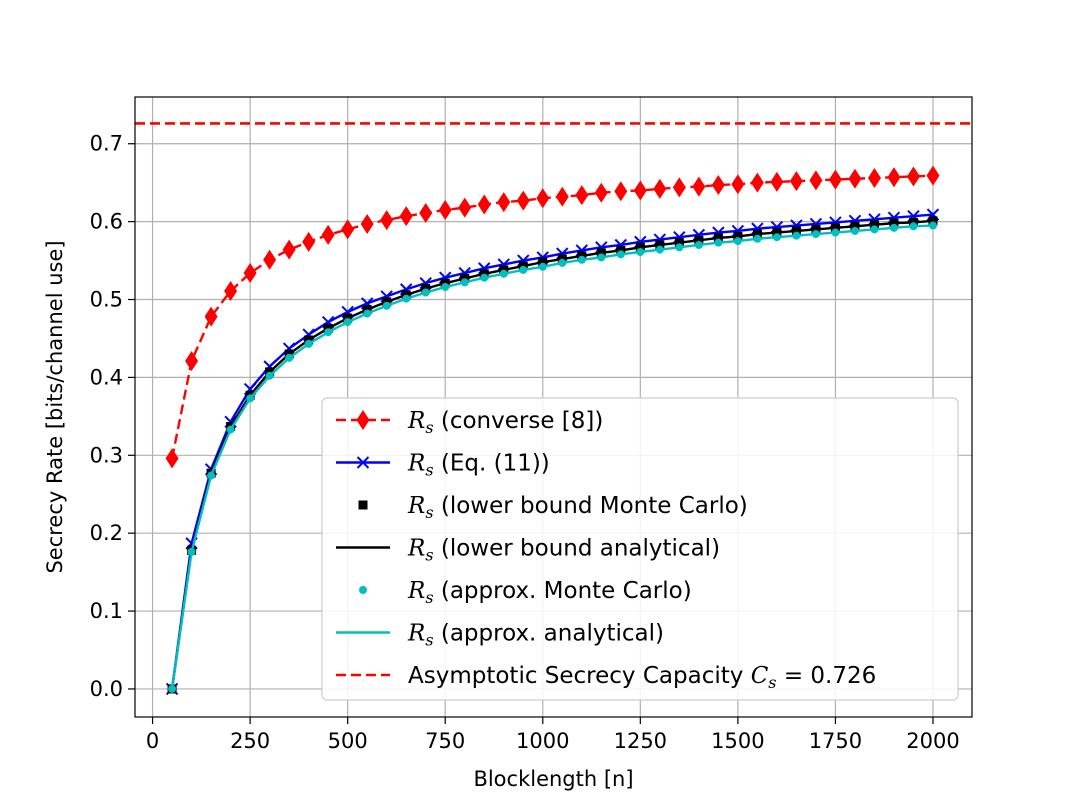 The height and width of the screenshot is (806, 1080). What do you see at coordinates (152, 741) in the screenshot?
I see `x-tick-label: 0` at bounding box center [152, 741].